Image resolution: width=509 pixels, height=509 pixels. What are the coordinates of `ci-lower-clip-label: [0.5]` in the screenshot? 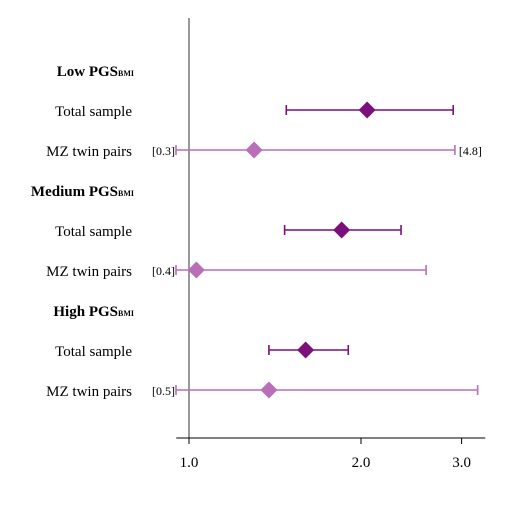 It's located at (163, 391).